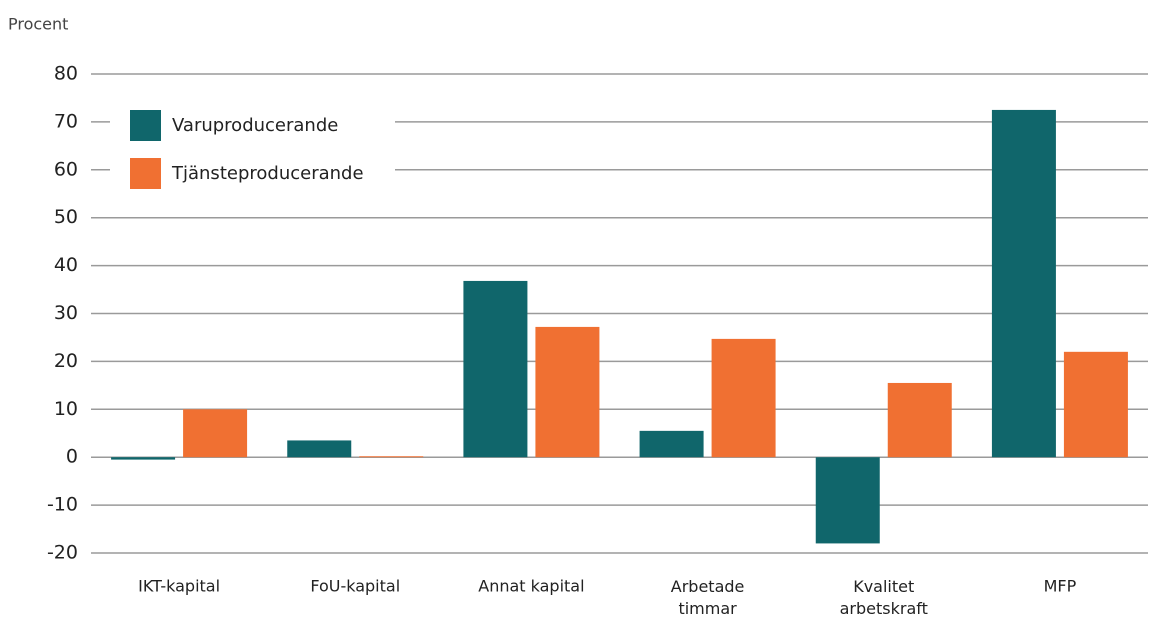 Image resolution: width=1160 pixels, height=617 pixels. I want to click on x-tick-label: Annat kapital, so click(531, 586).